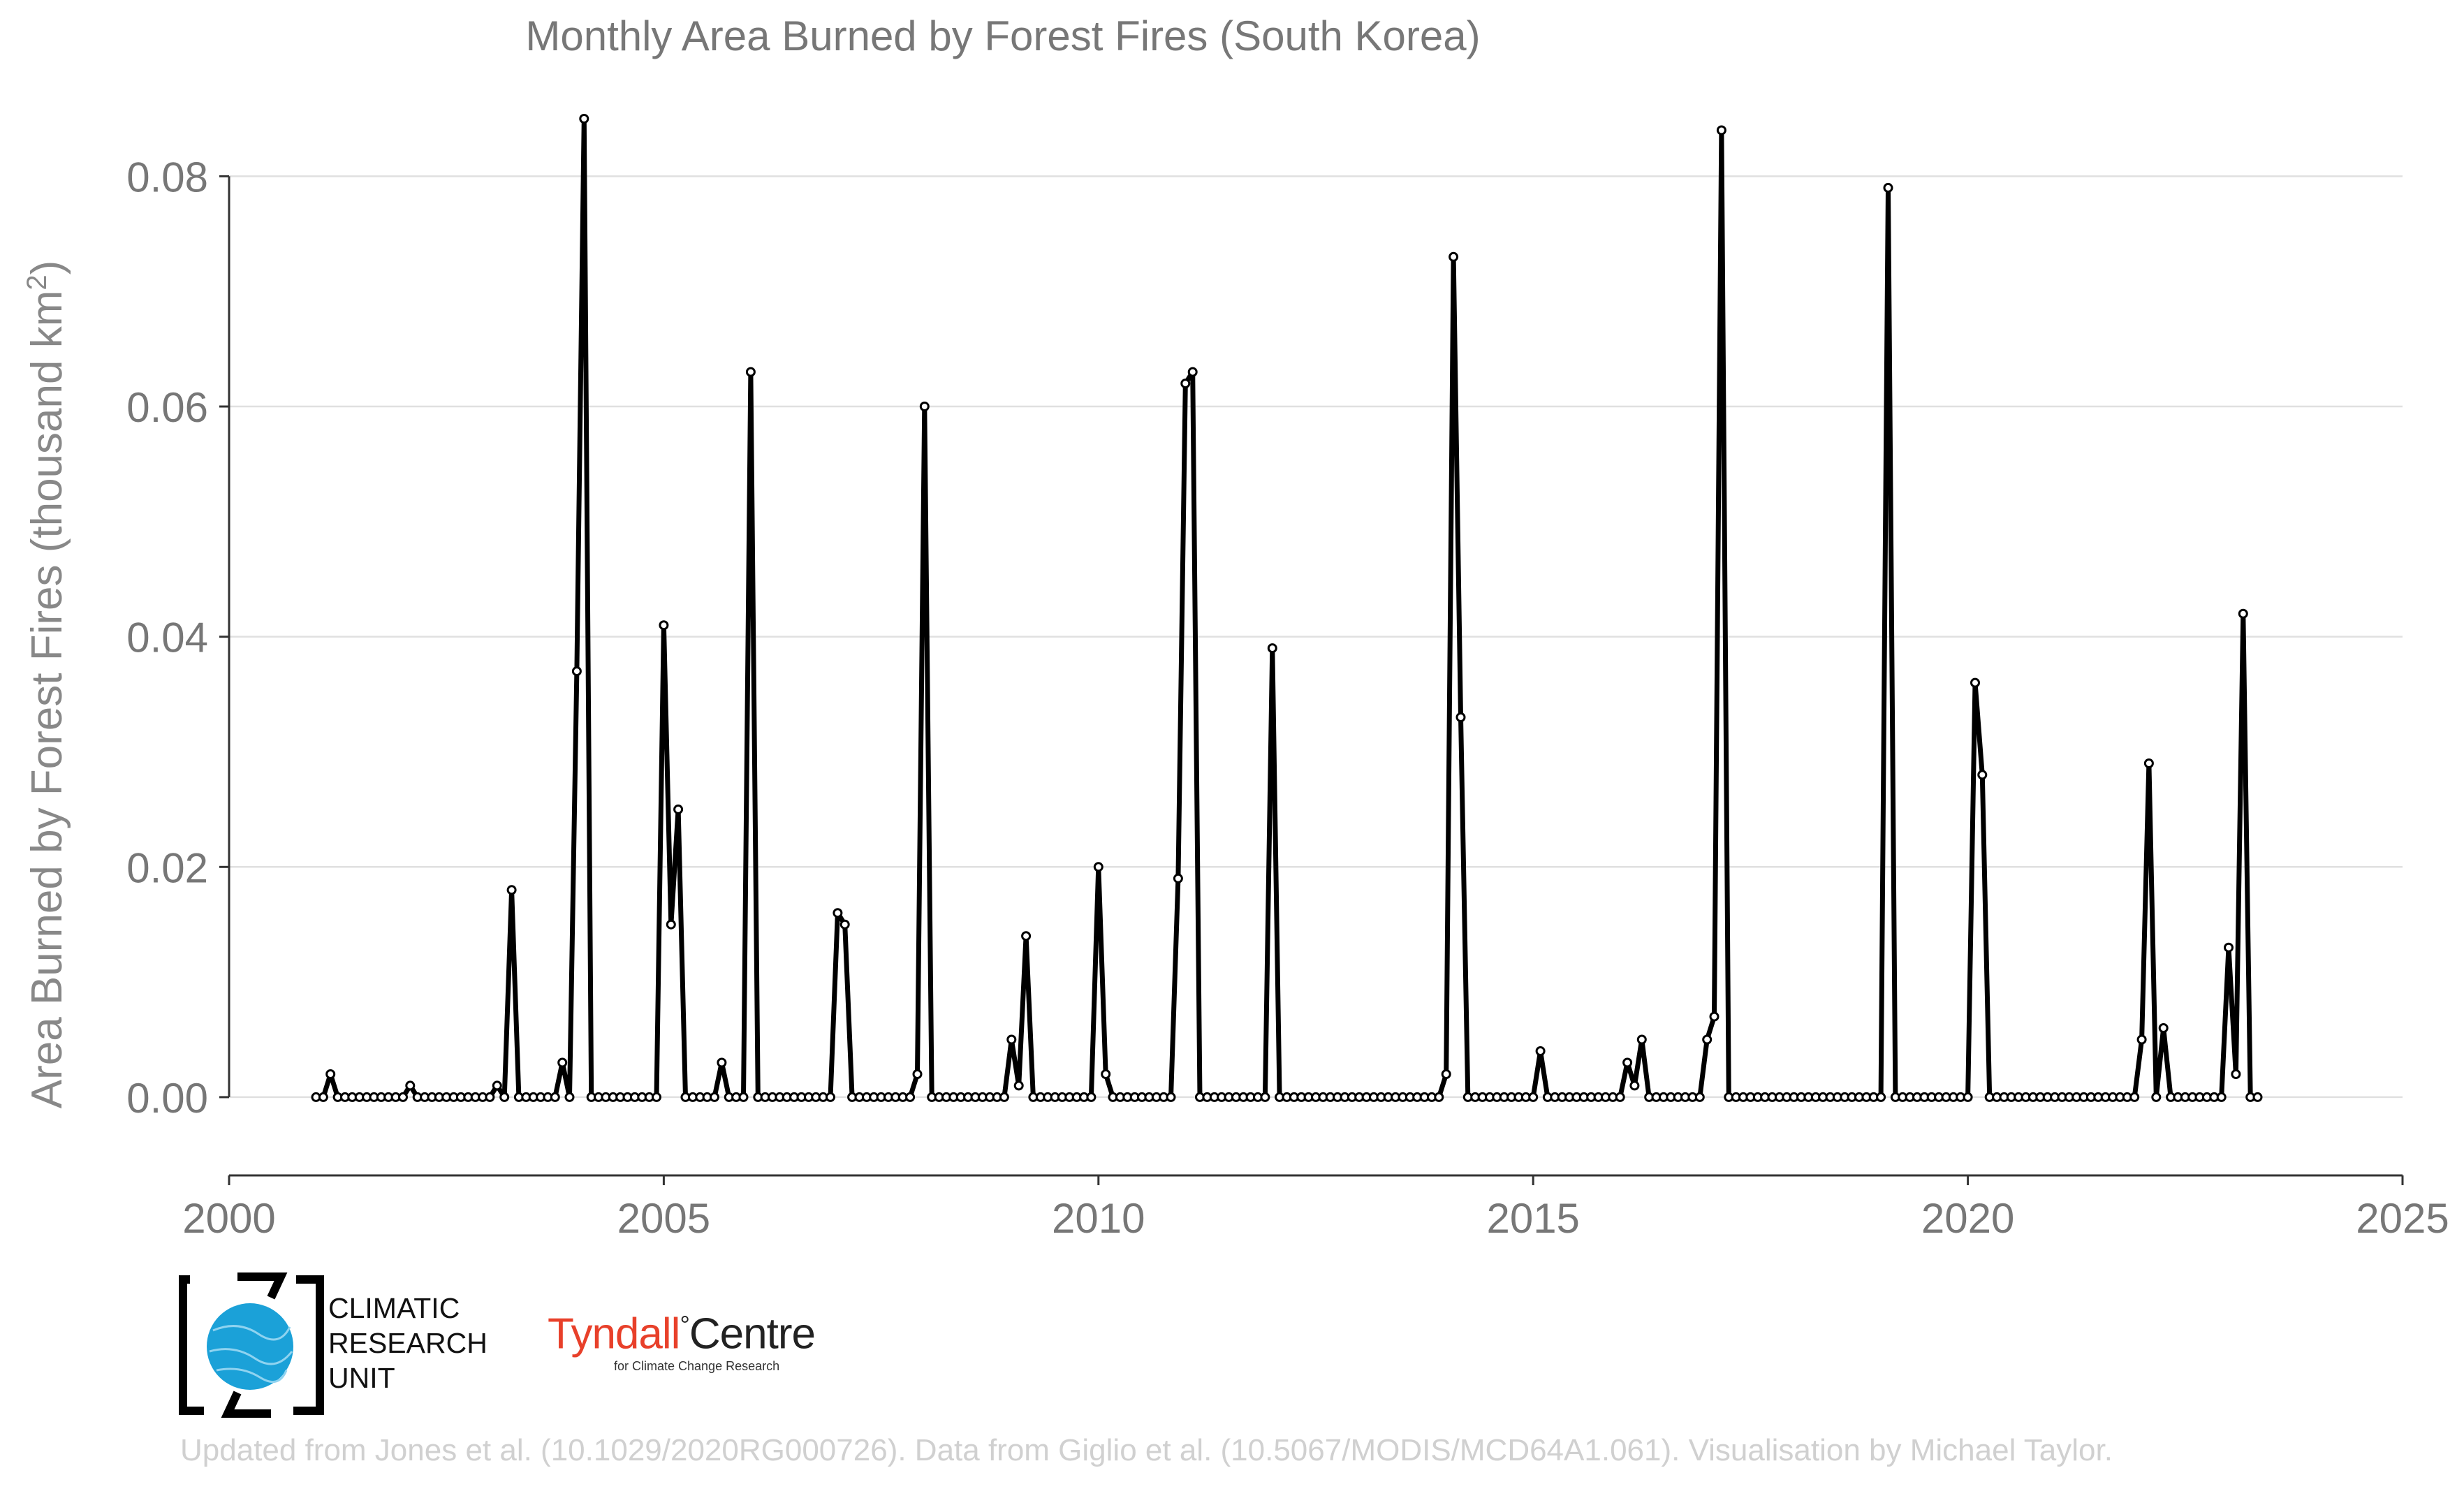 The height and width of the screenshot is (1489, 2464). Describe the element at coordinates (614, 1334) in the screenshot. I see `tyndall-logo-name: Tyndall` at that location.